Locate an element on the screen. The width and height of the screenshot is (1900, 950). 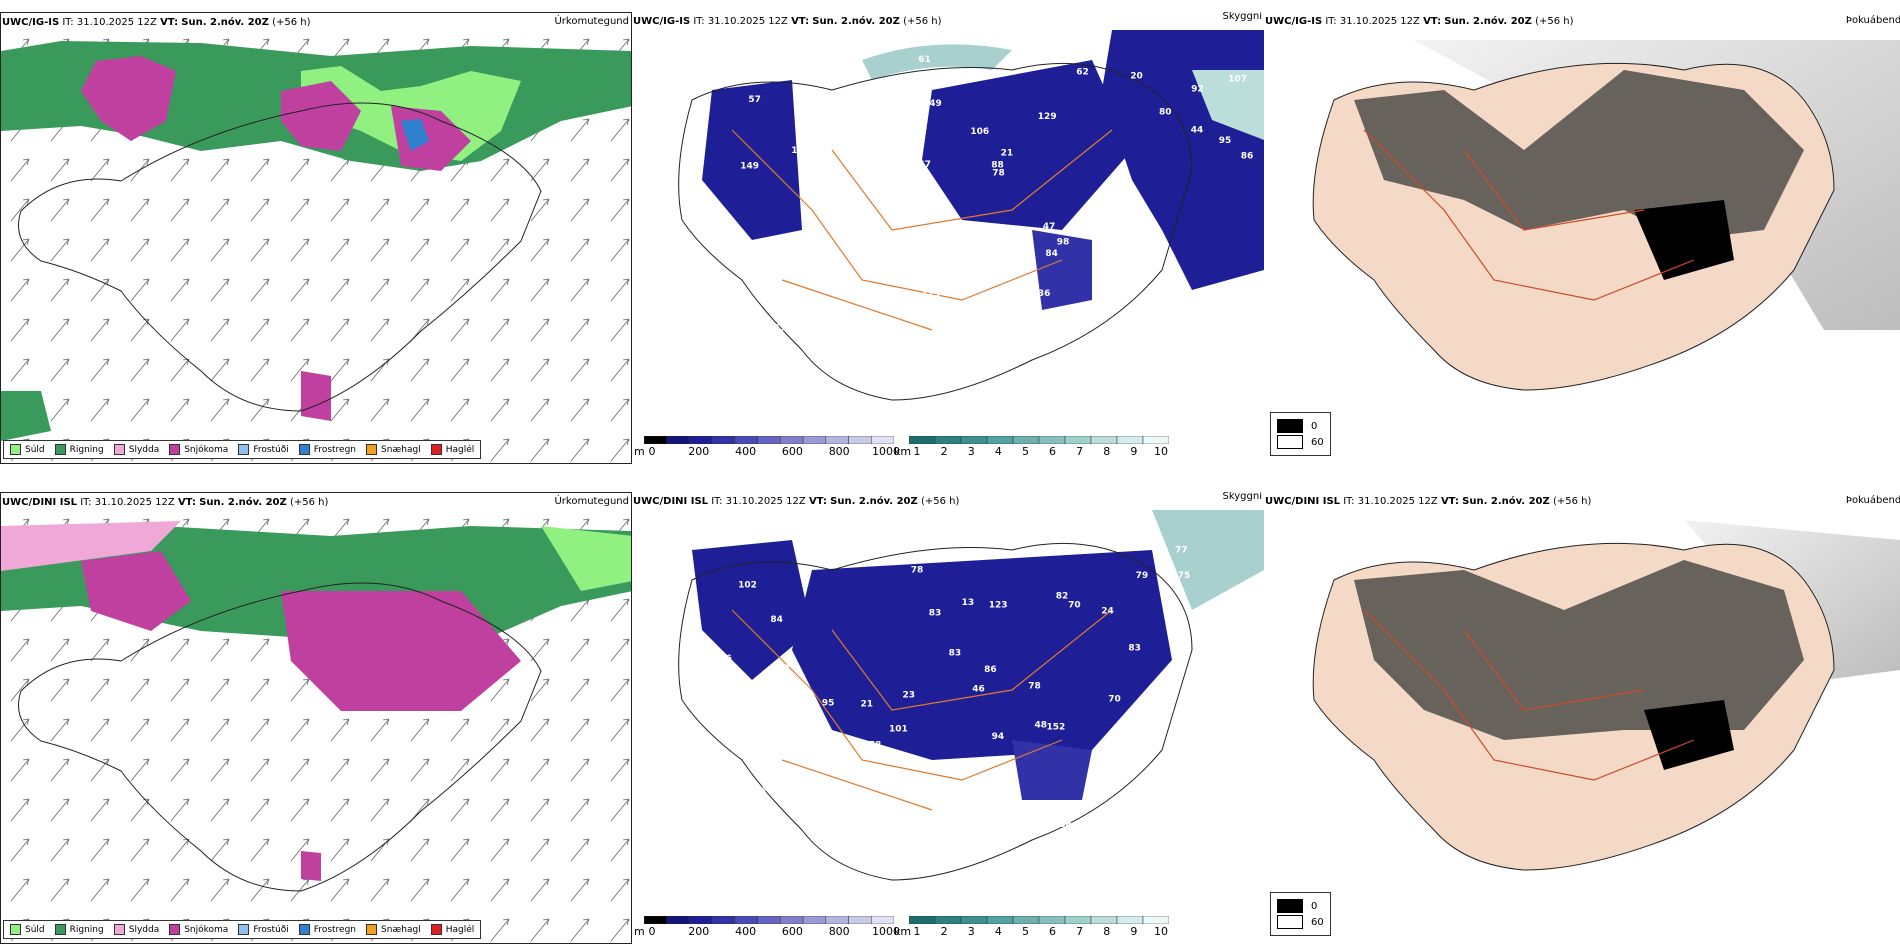
cloud-base-value: 94 is located at coordinates (998, 737).